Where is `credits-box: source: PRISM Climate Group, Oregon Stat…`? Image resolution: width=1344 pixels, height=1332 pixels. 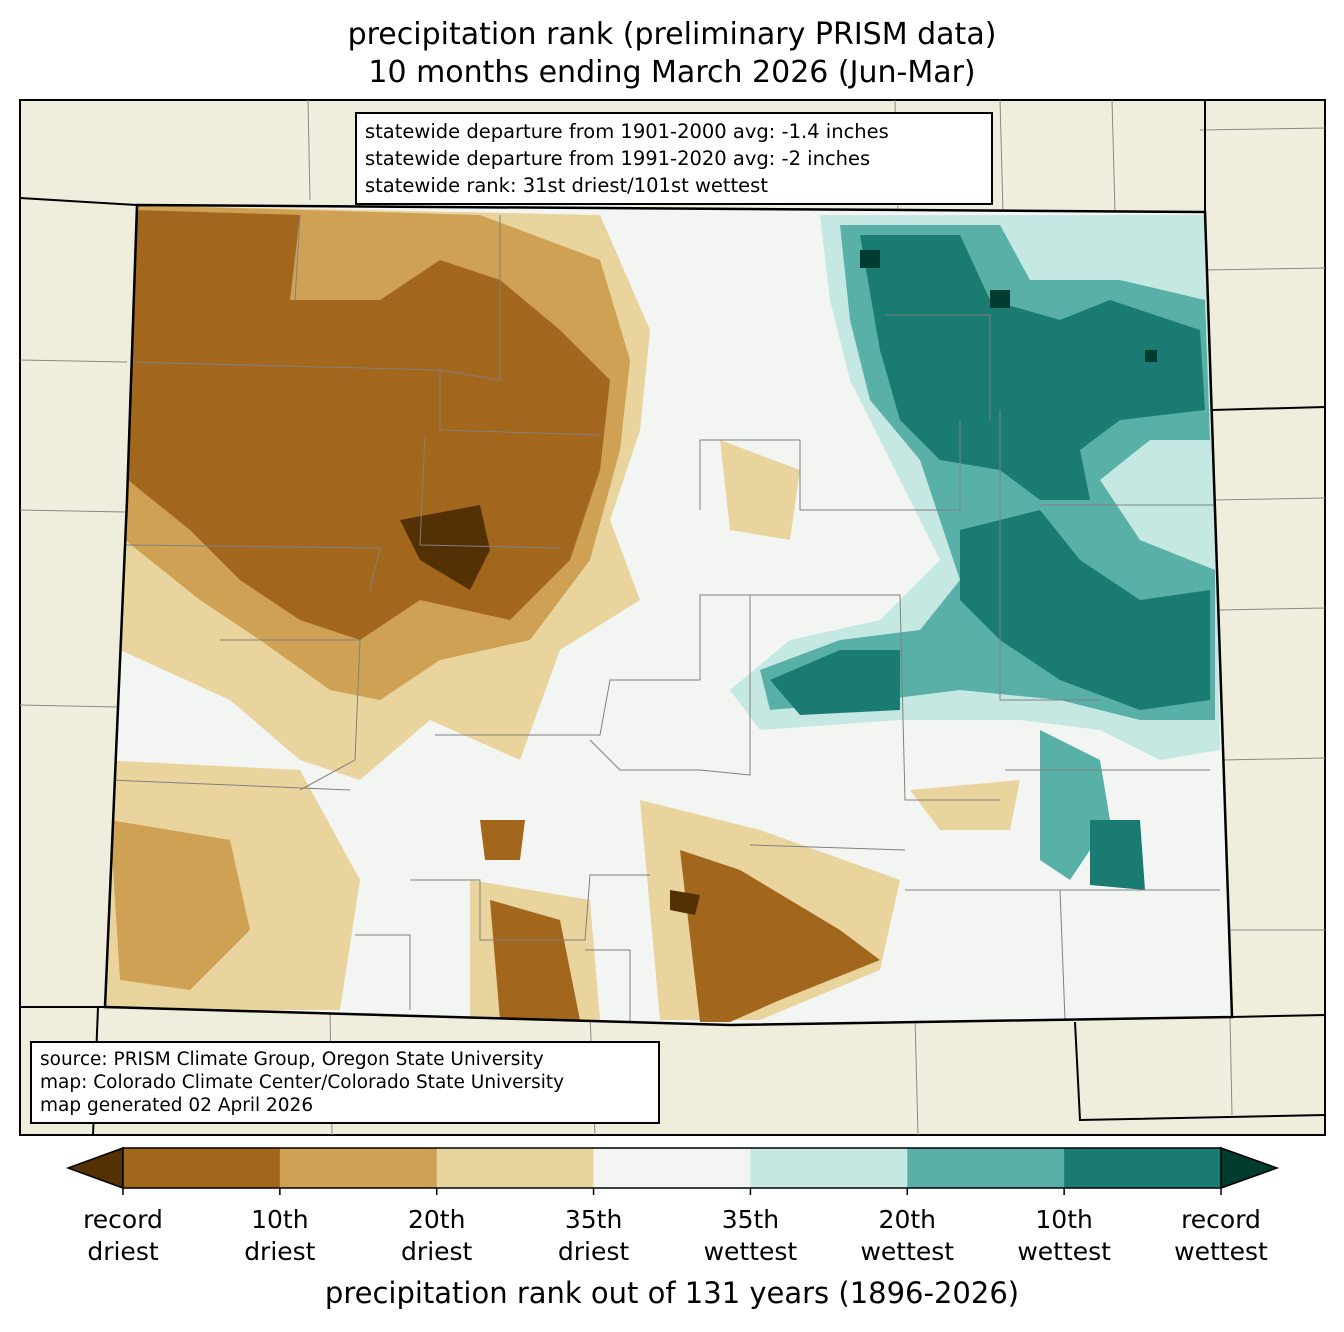
credits-box: source: PRISM Climate Group, Oregon Stat… is located at coordinates (345, 1082).